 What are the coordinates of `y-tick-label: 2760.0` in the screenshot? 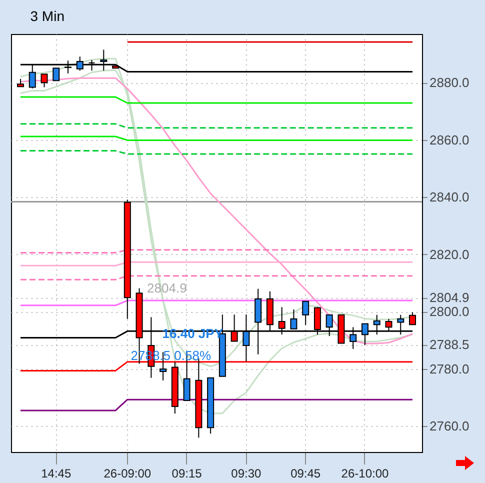 It's located at (450, 426).